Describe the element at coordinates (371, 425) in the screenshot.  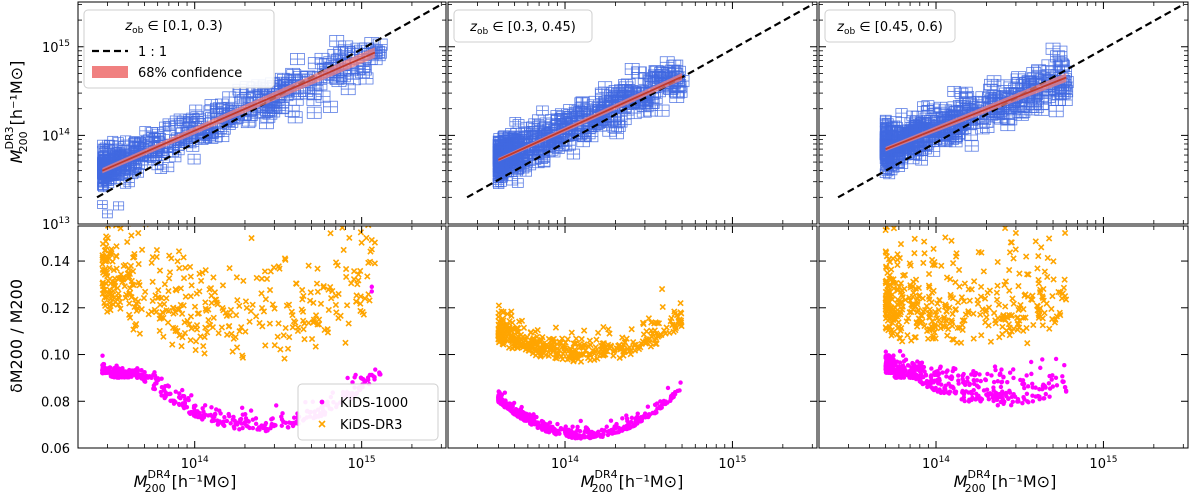
I see `legend-kids-dr3-label: KiDS-DR3` at that location.